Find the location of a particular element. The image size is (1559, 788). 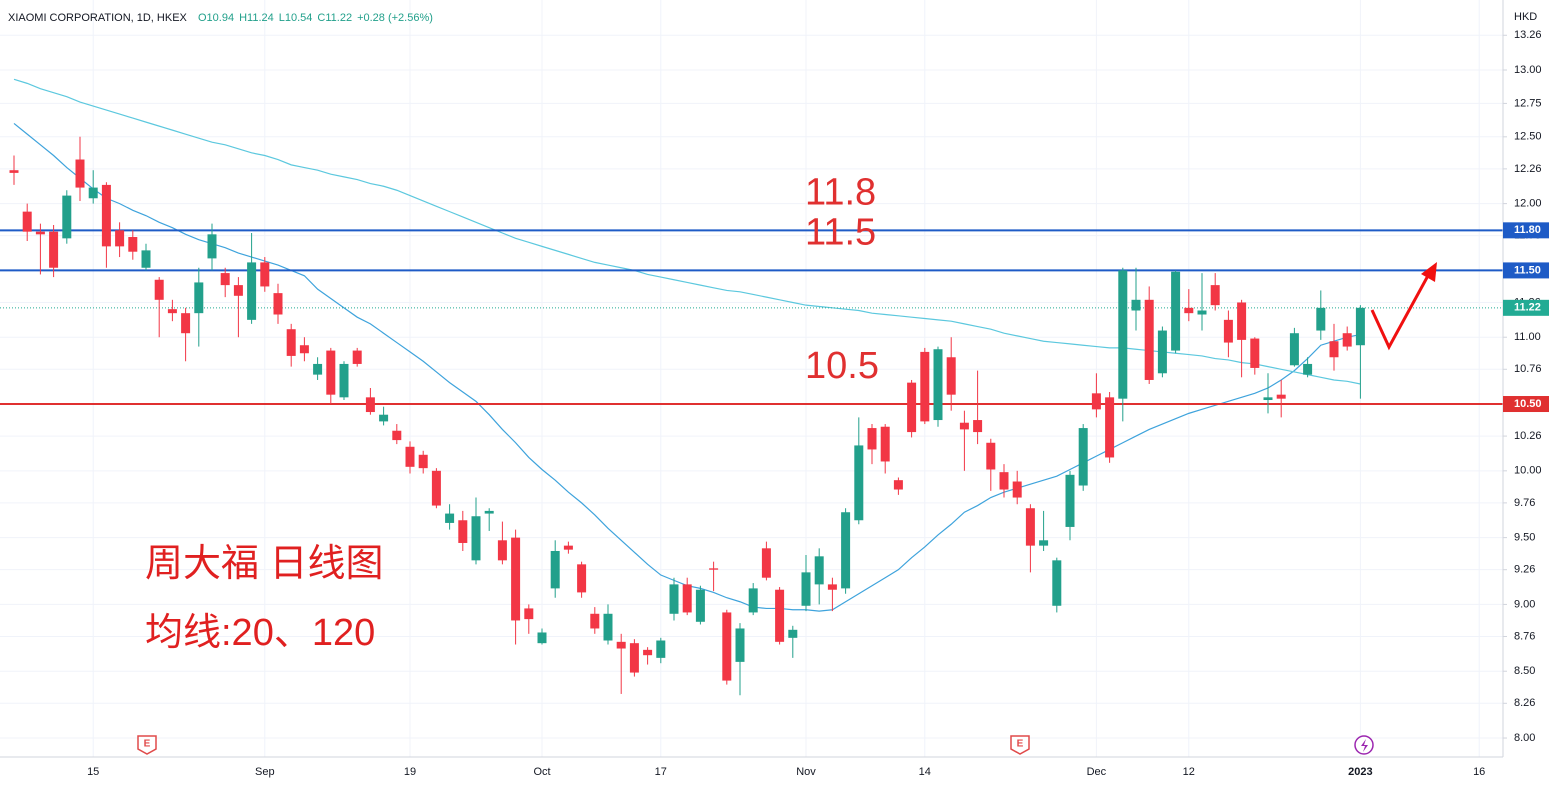

quote: O10.94 H11.24 L10.54 C11.22 +0.28 (+2.56%) is located at coordinates (315, 18).